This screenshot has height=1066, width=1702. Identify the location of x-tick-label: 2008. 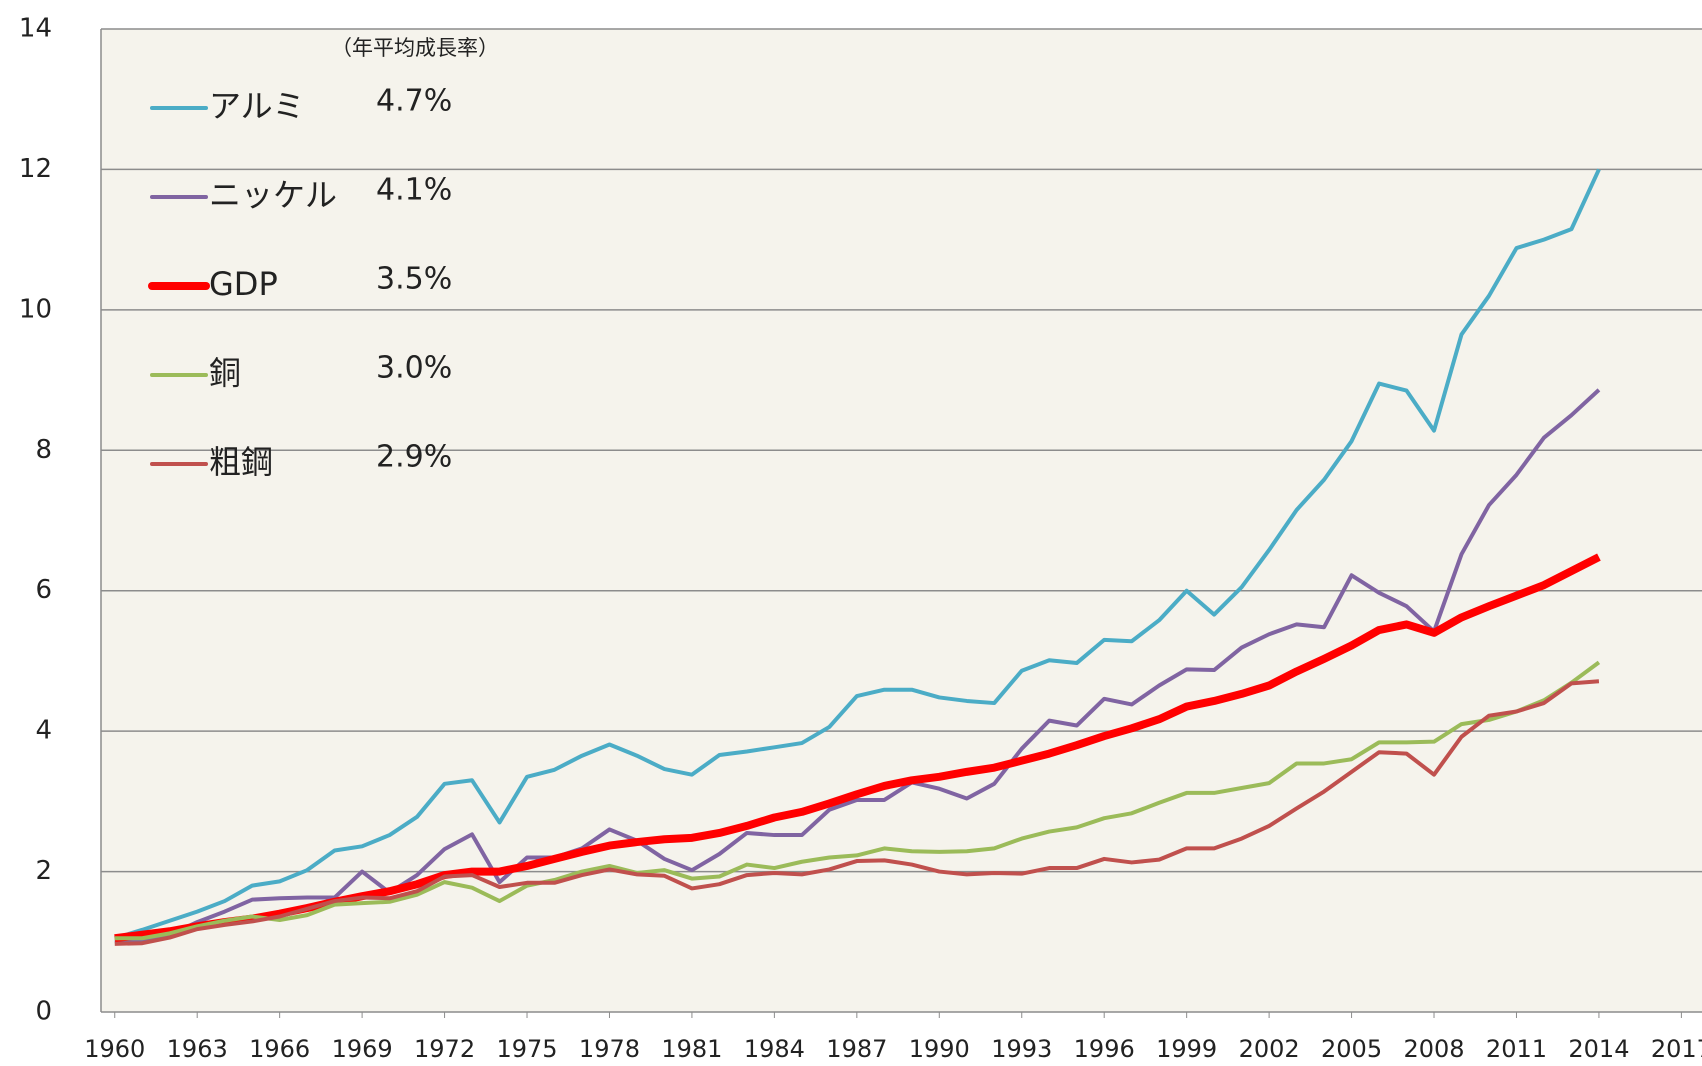
(1433, 1049).